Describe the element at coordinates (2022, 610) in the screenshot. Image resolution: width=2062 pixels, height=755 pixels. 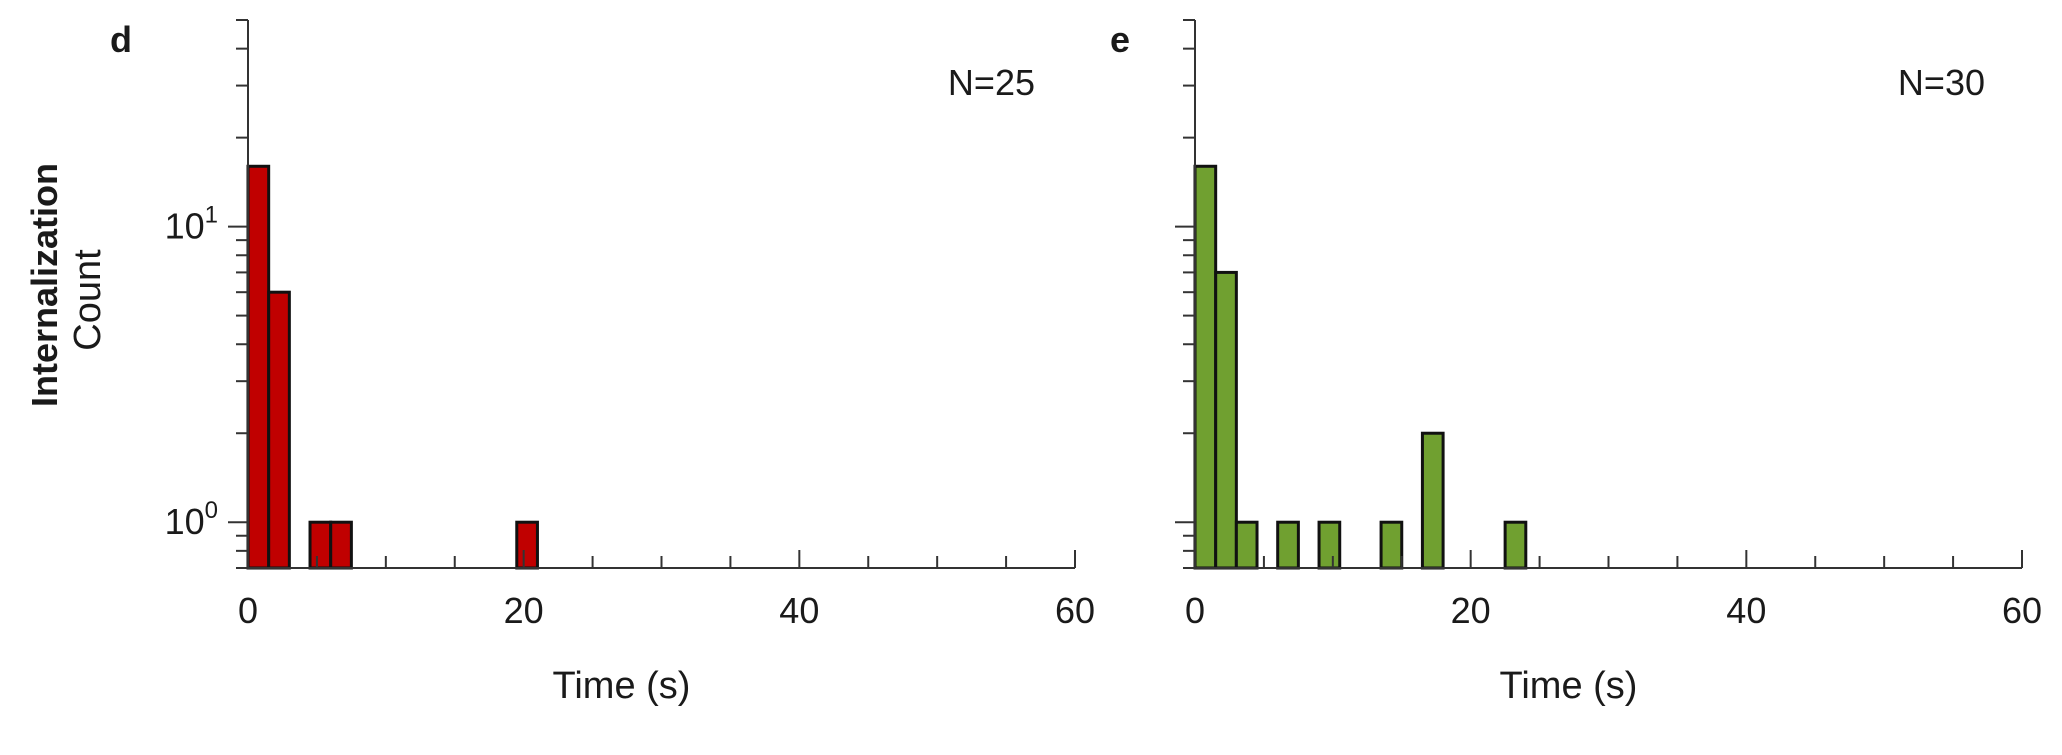
I see `panel-e-x-tick-label: 60` at that location.